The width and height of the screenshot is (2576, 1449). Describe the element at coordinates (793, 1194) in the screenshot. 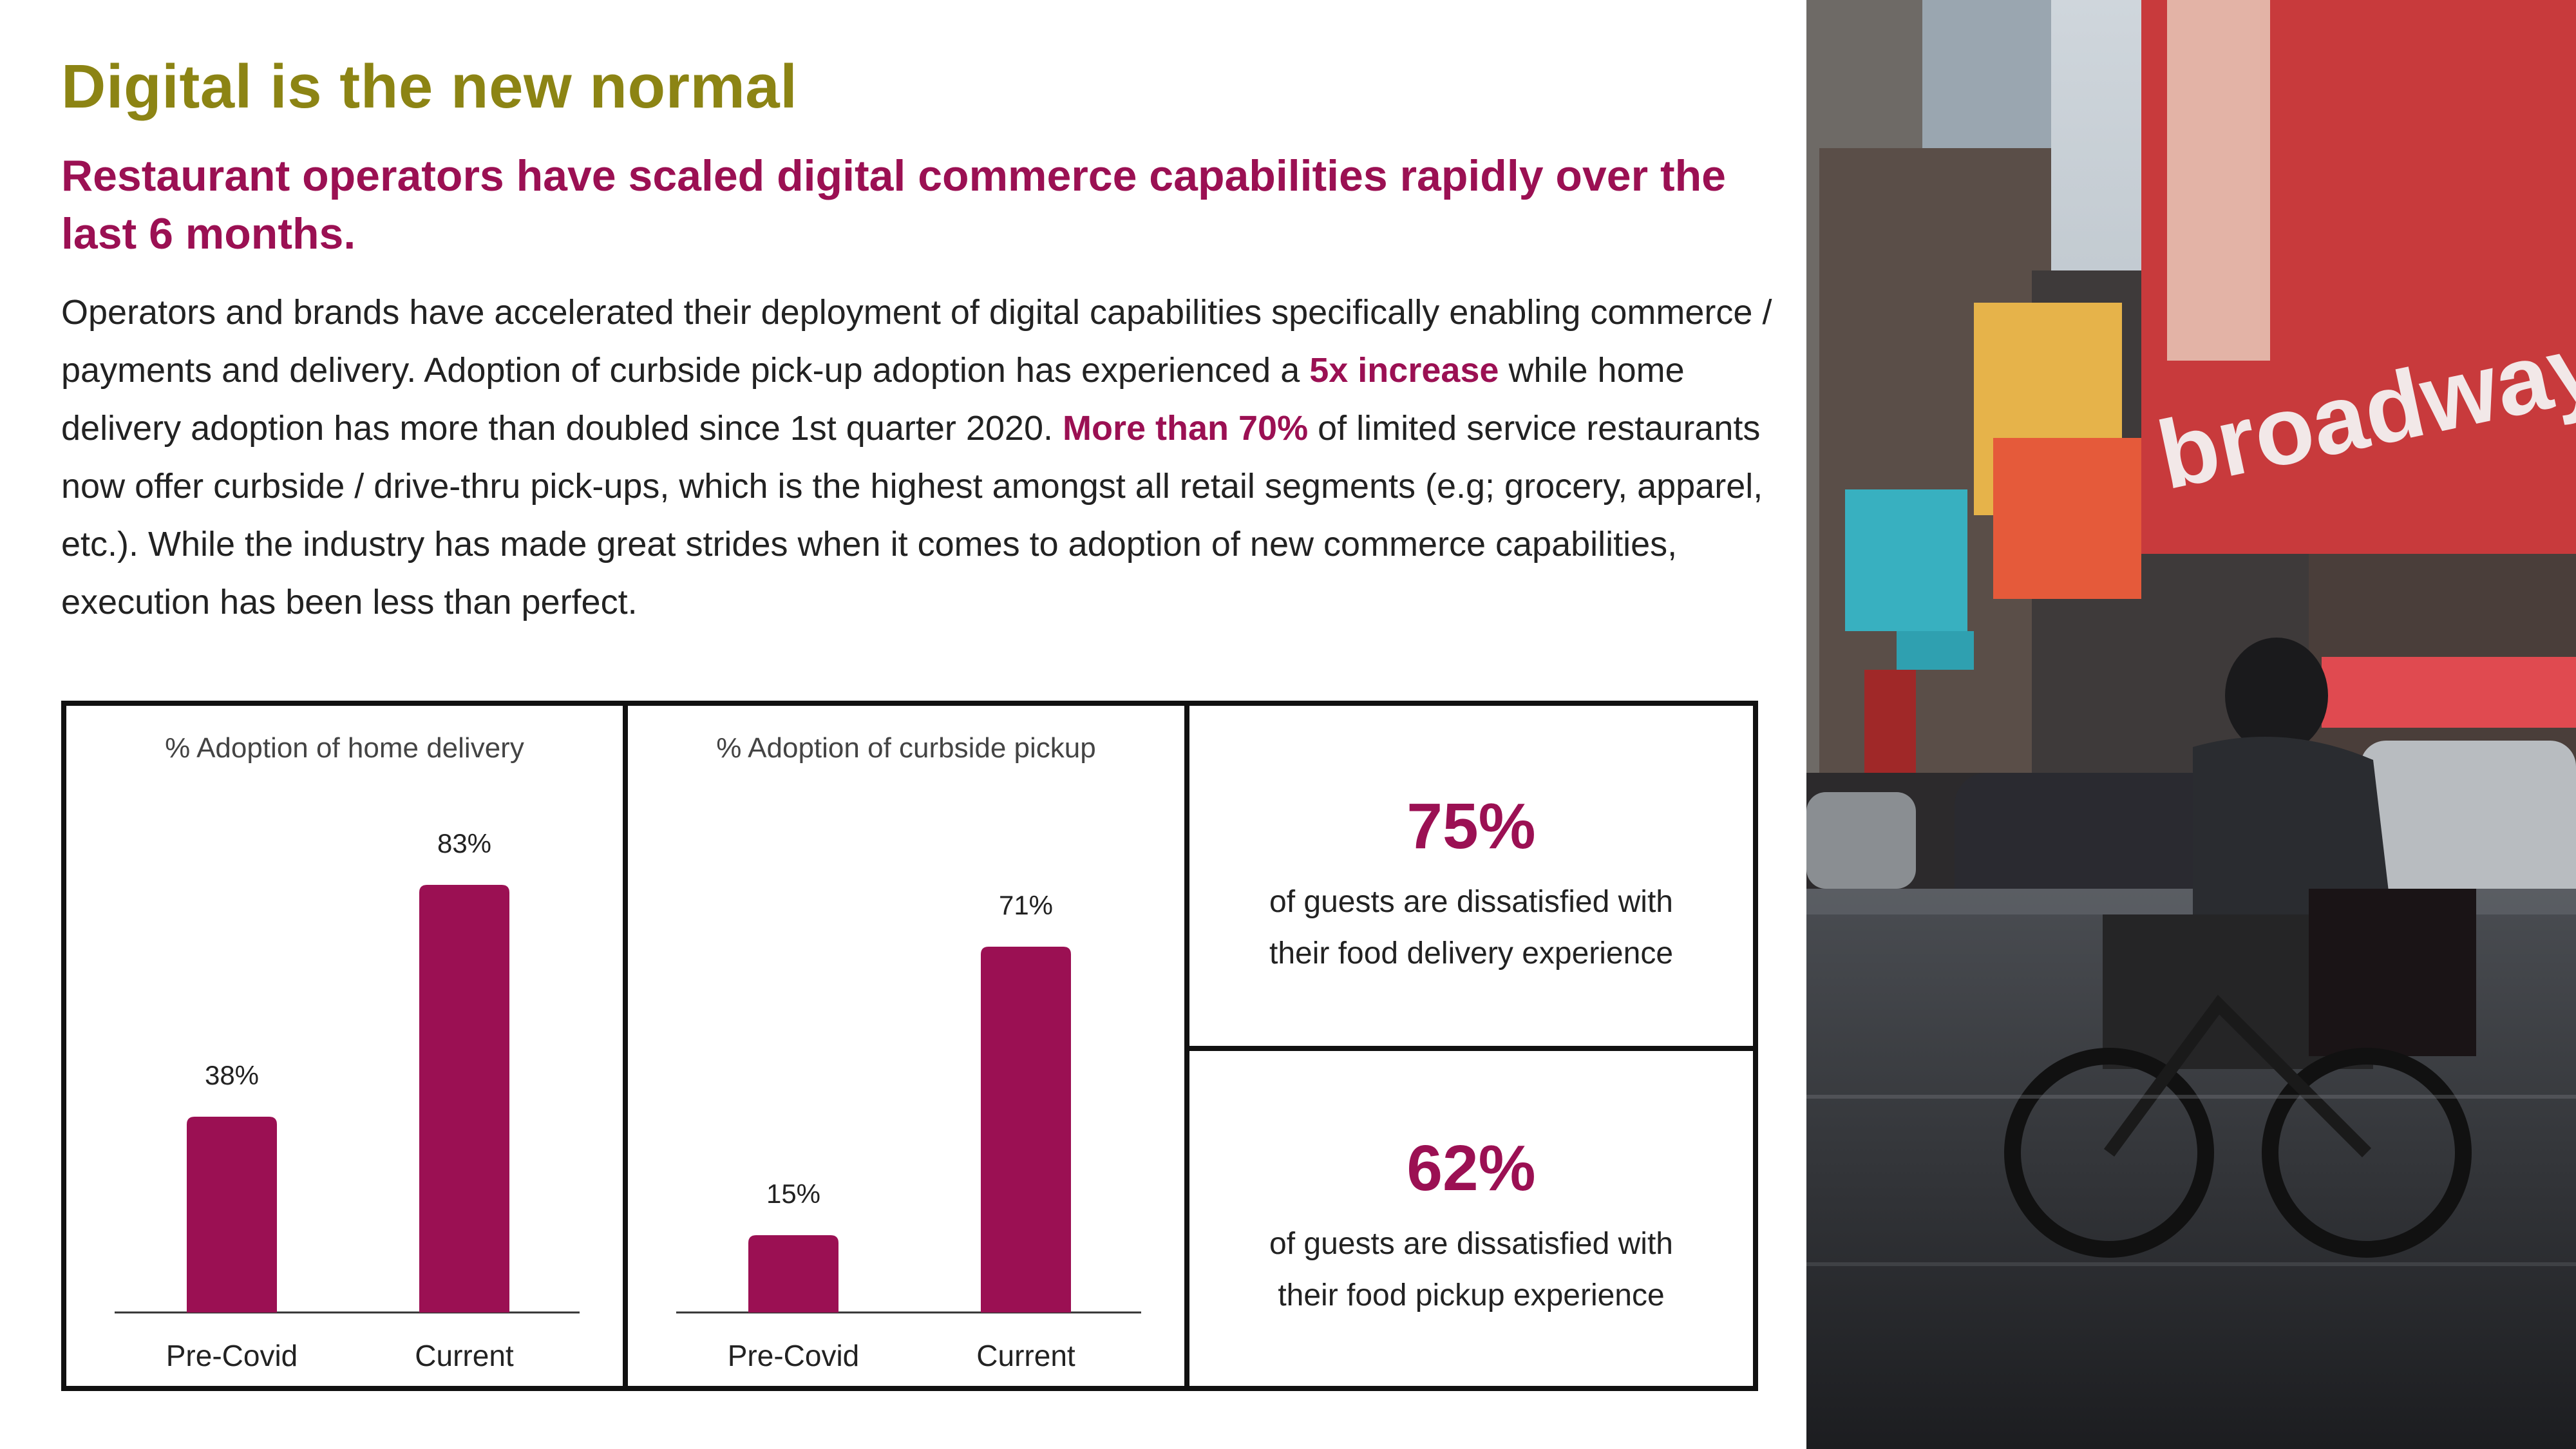

I see `data-label: 15%` at that location.